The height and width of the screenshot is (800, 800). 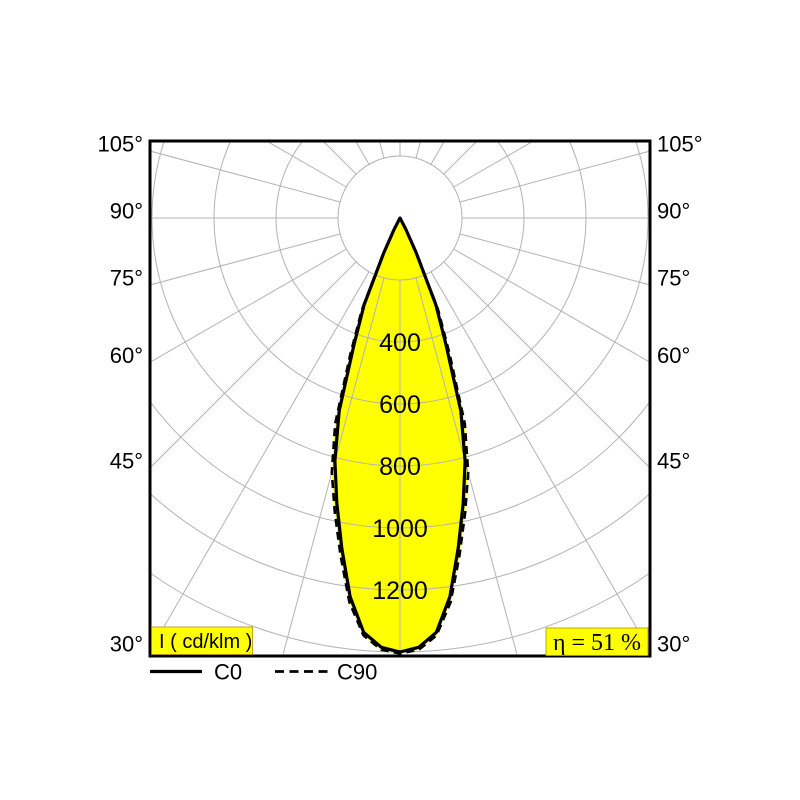 I want to click on legend-label-c90: C90, so click(x=357, y=672).